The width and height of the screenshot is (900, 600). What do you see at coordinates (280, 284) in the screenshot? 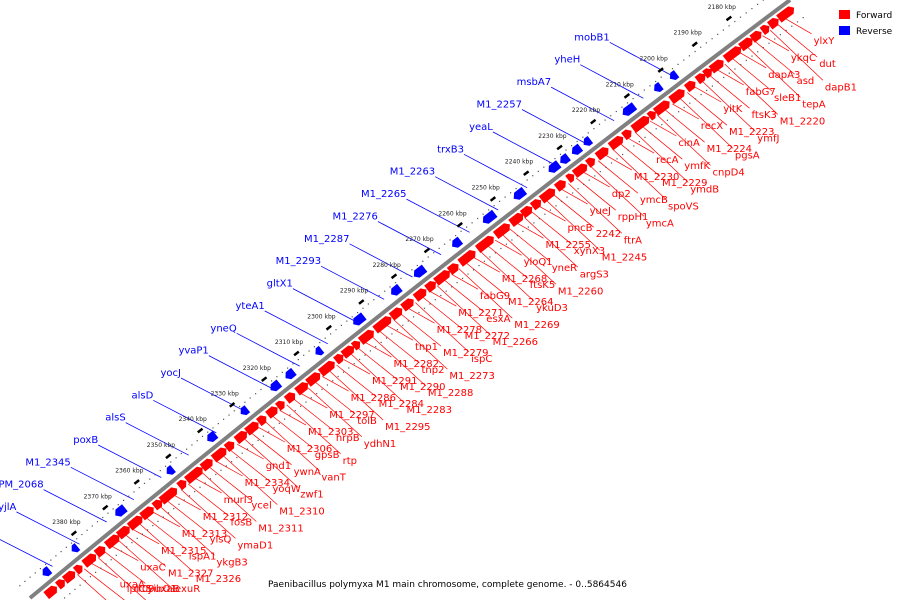
I see `reverse-gene-label: gltX1` at bounding box center [280, 284].